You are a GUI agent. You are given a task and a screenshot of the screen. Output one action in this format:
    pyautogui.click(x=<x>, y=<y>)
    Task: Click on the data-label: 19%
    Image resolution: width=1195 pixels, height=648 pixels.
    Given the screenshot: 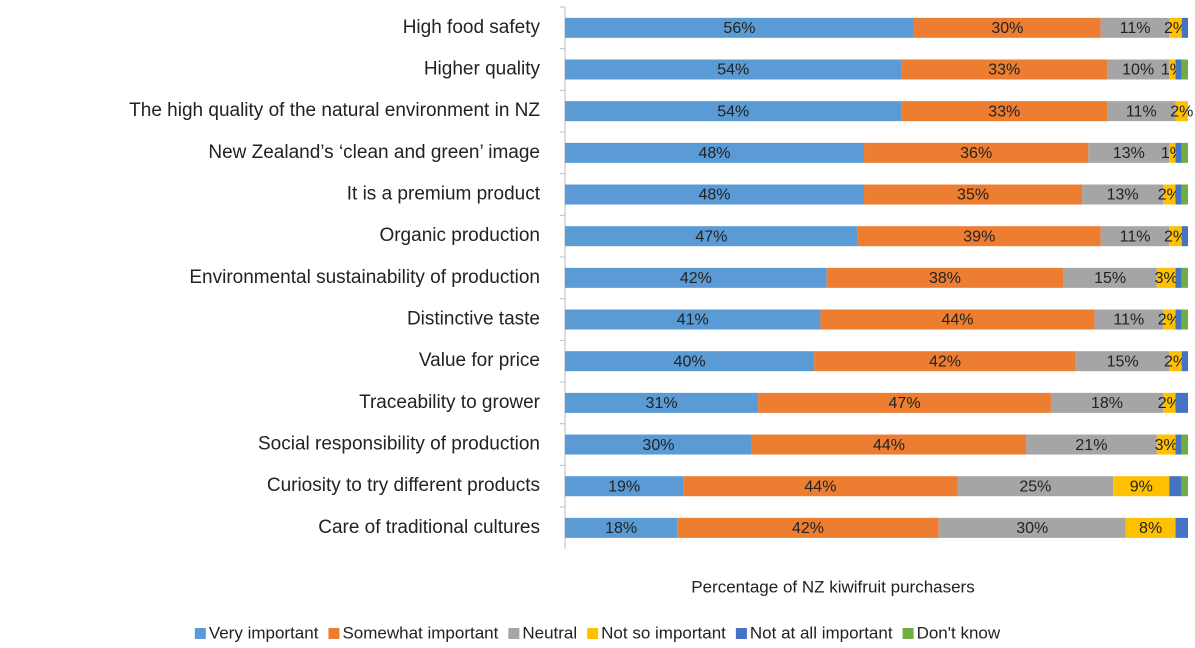 What is the action you would take?
    pyautogui.click(x=624, y=486)
    